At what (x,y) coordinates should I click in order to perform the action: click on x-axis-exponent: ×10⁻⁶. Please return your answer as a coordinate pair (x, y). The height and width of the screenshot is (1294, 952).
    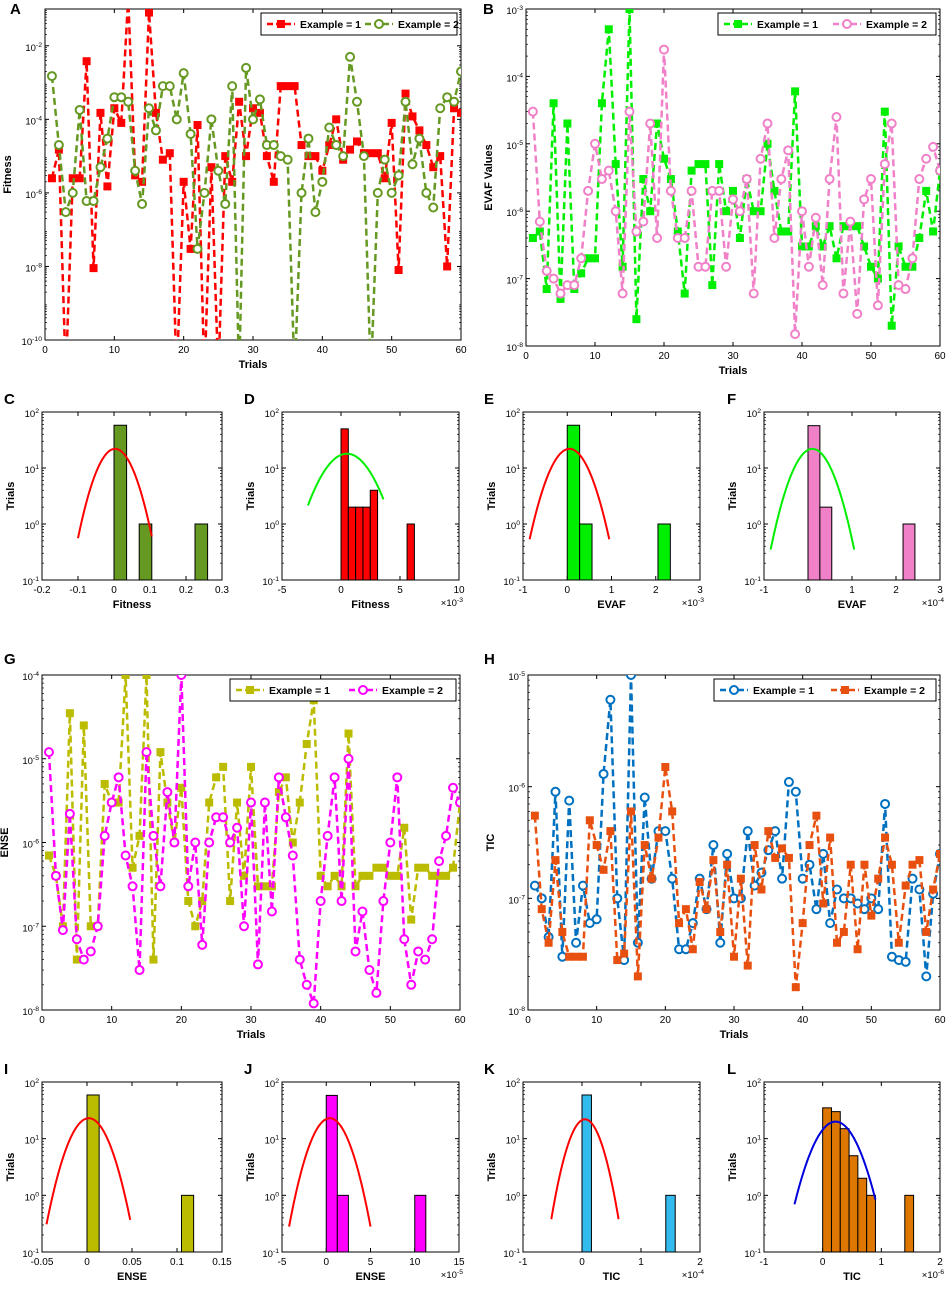
    Looking at the image, I should click on (933, 1275).